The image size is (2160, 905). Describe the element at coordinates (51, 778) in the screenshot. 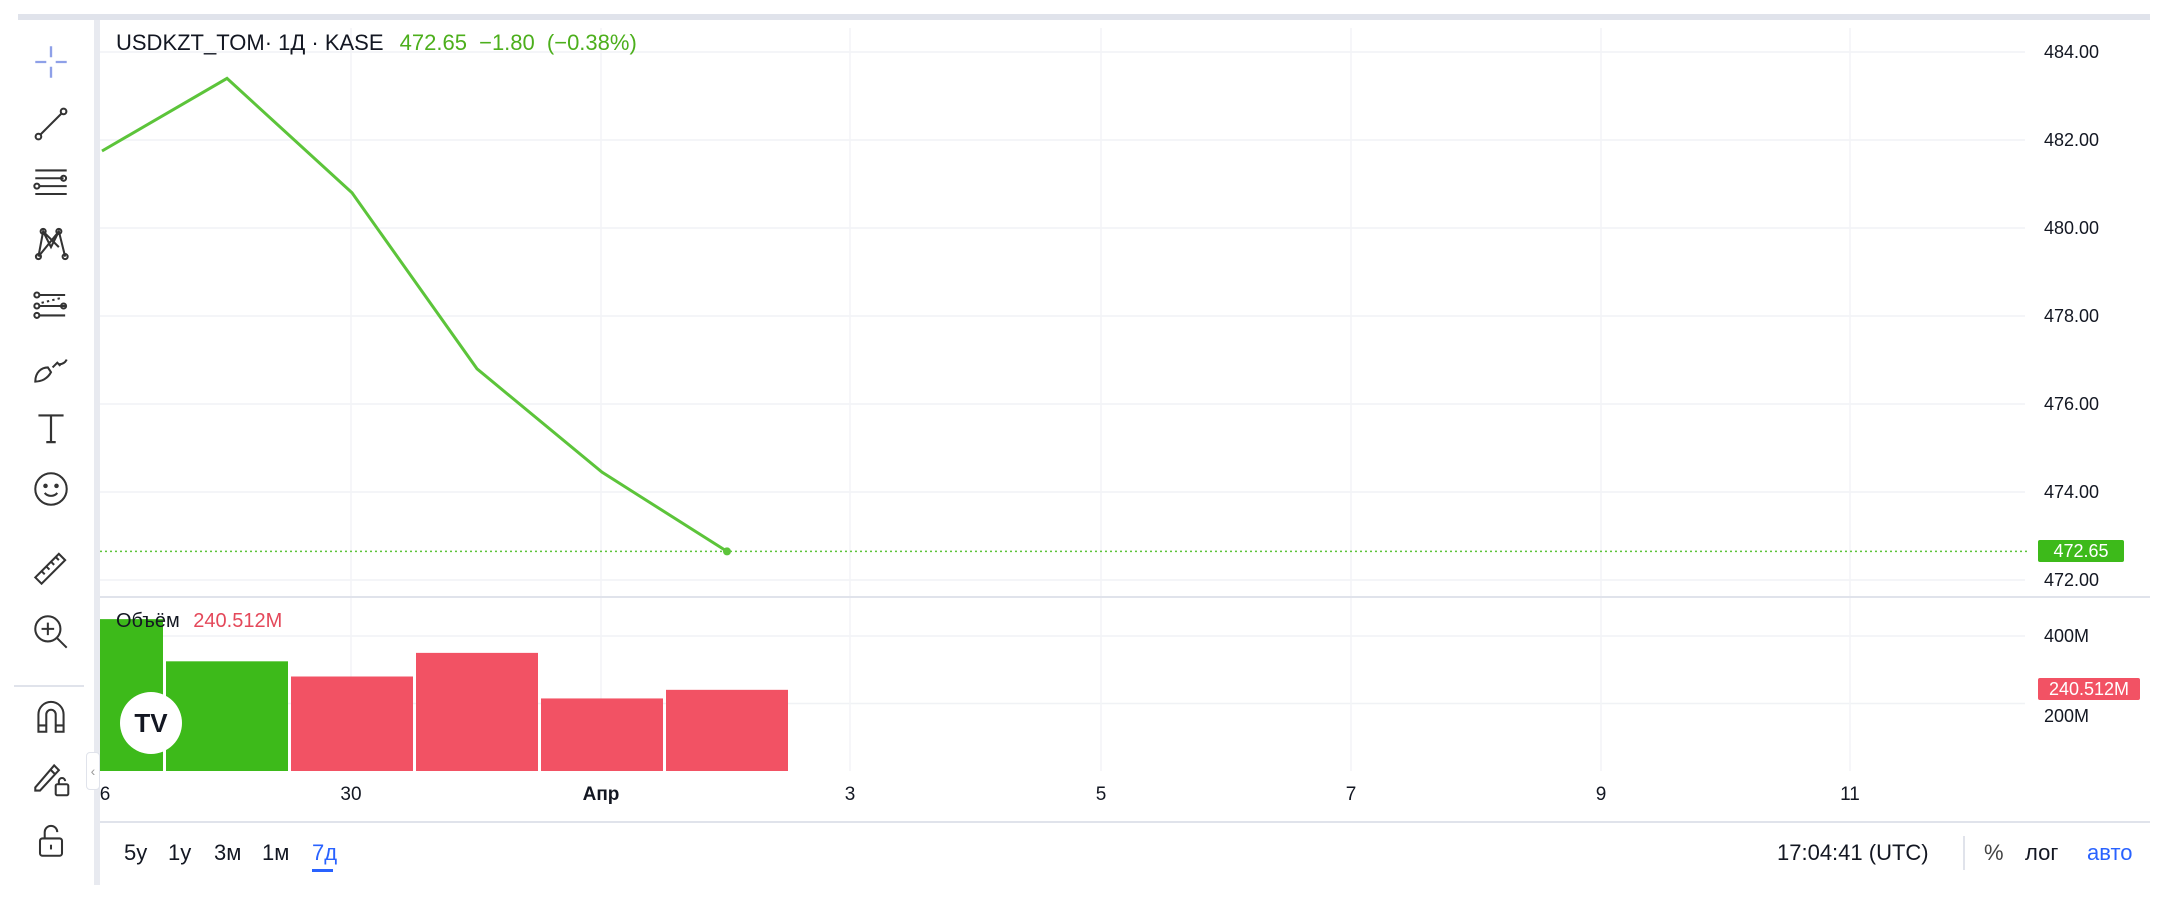

I see `lock-drawings-icon` at that location.